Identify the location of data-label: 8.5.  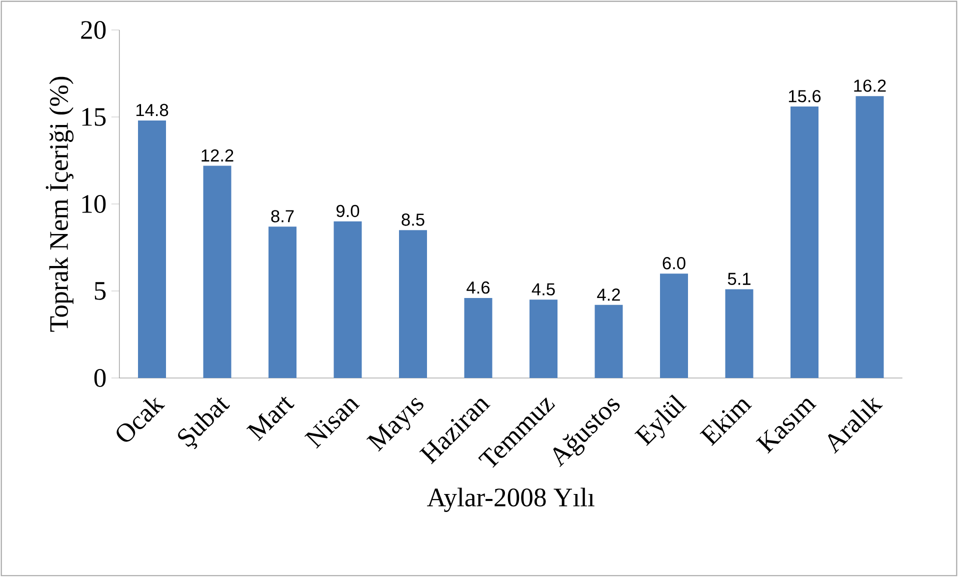
(413, 220).